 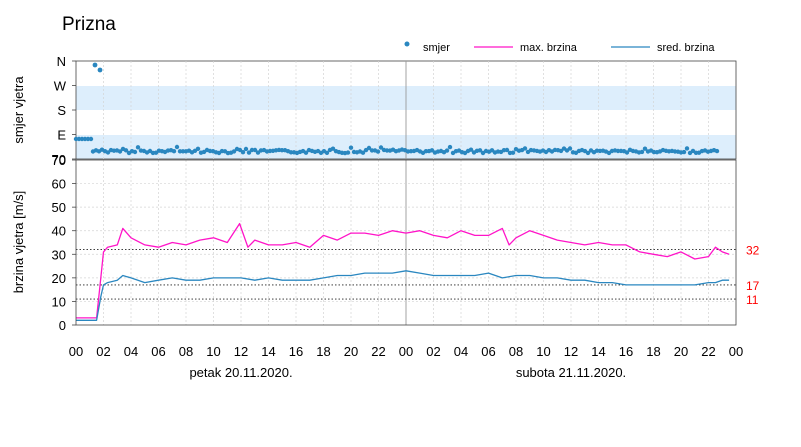 I want to click on direction-ylabel: smjer vjetra, so click(x=18, y=110).